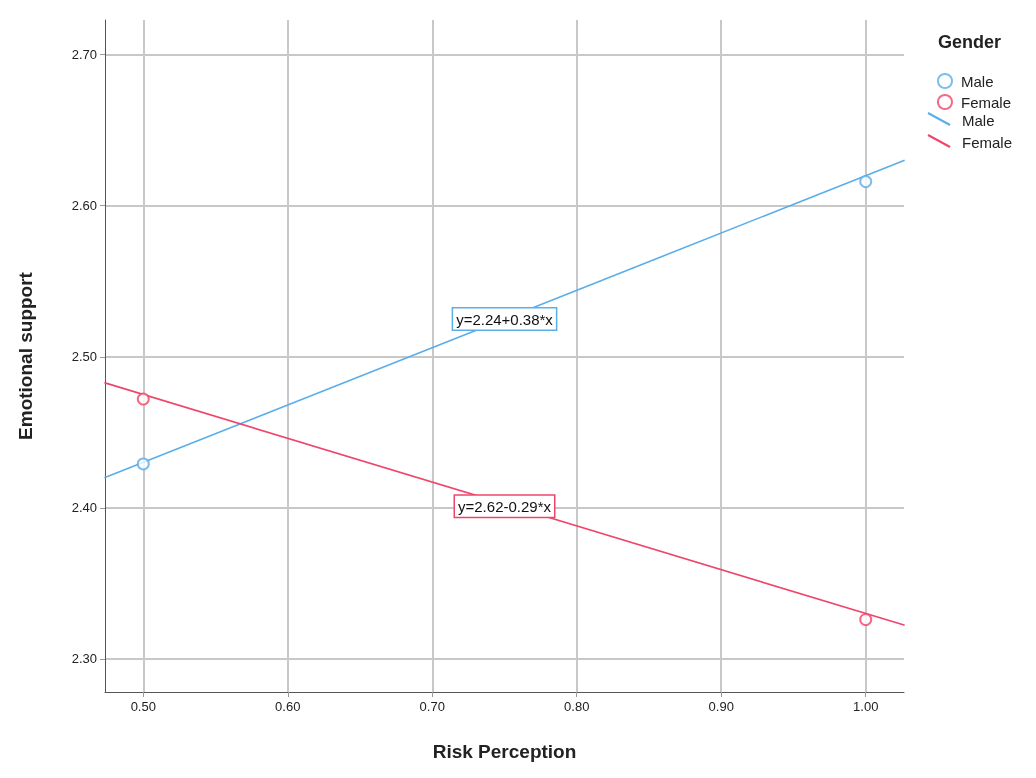 This screenshot has height=778, width=1036. What do you see at coordinates (84, 55) in the screenshot?
I see `y-tick-label: 2.70` at bounding box center [84, 55].